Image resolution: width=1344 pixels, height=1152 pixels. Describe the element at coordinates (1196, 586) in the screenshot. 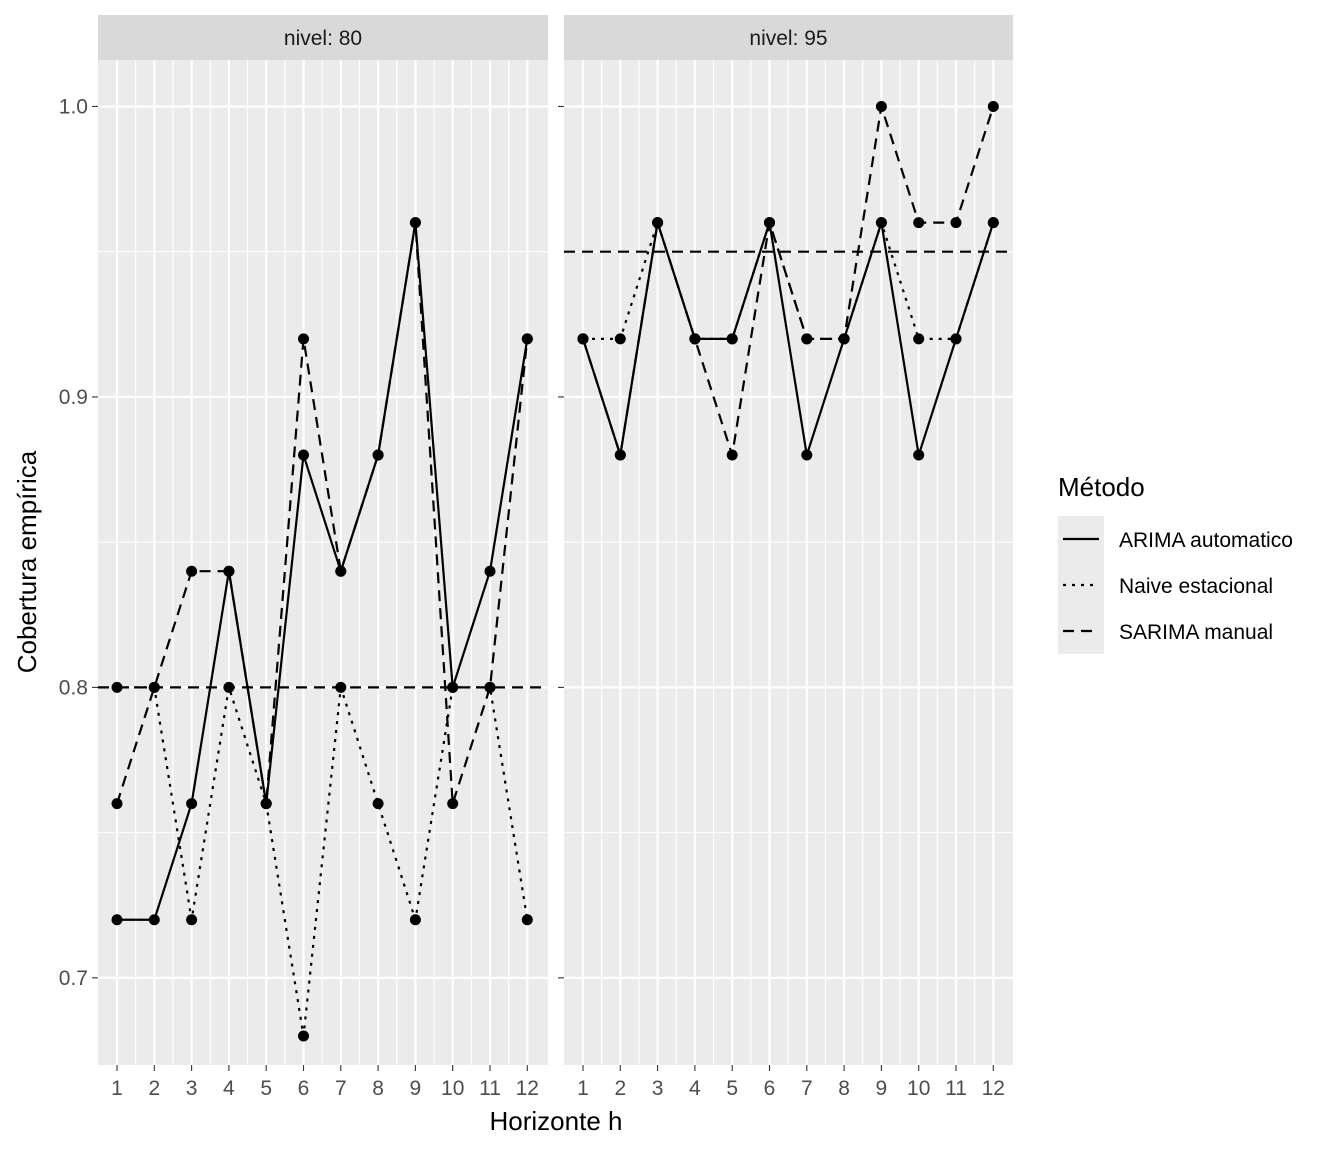

I see `legend-label-naive-estacional: Naive estacional` at that location.